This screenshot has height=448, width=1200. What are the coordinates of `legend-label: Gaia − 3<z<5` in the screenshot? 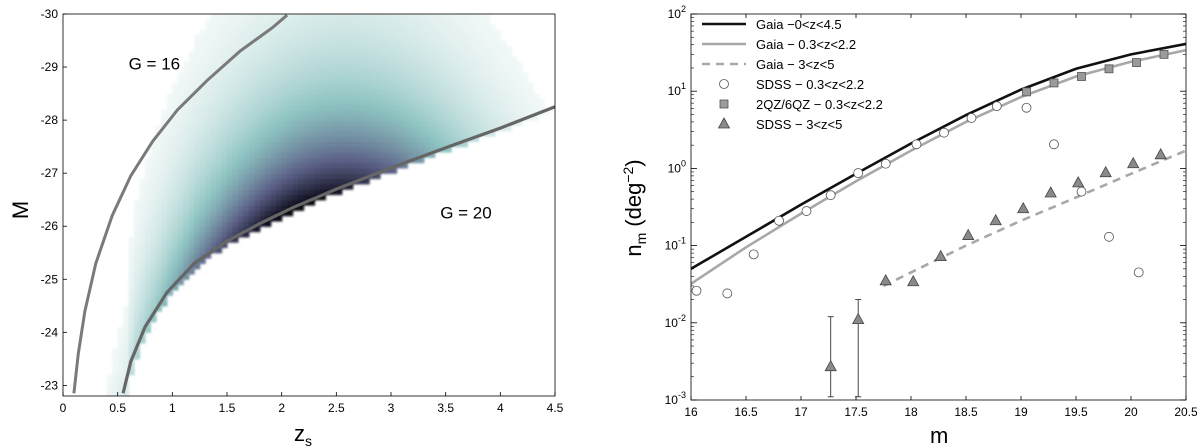 It's located at (795, 64).